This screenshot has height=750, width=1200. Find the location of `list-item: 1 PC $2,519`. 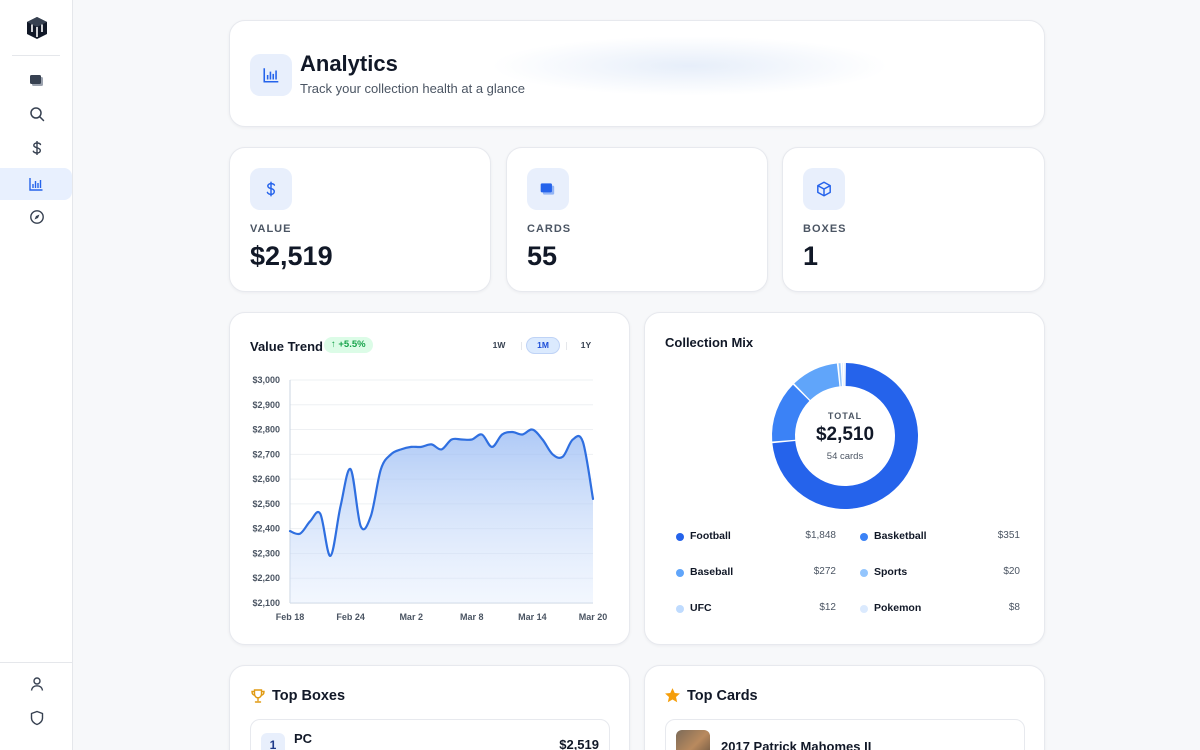

list-item: 1 PC $2,519 is located at coordinates (430, 734).